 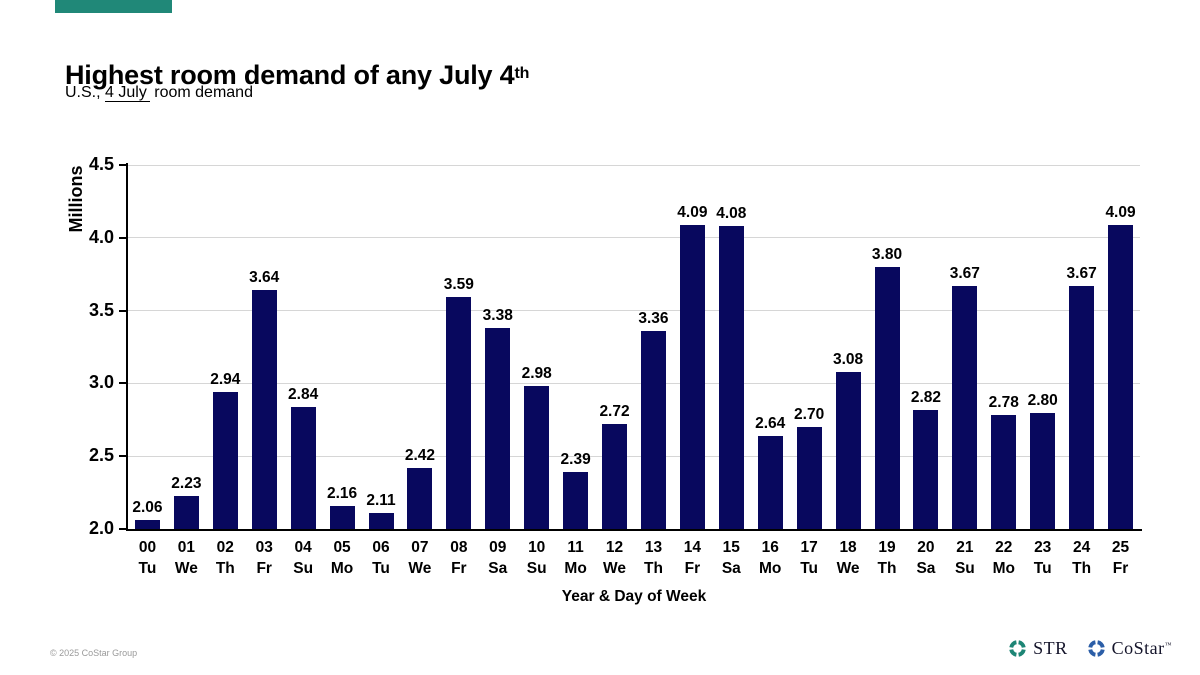 What do you see at coordinates (225, 547) in the screenshot?
I see `x-year-label: 02` at bounding box center [225, 547].